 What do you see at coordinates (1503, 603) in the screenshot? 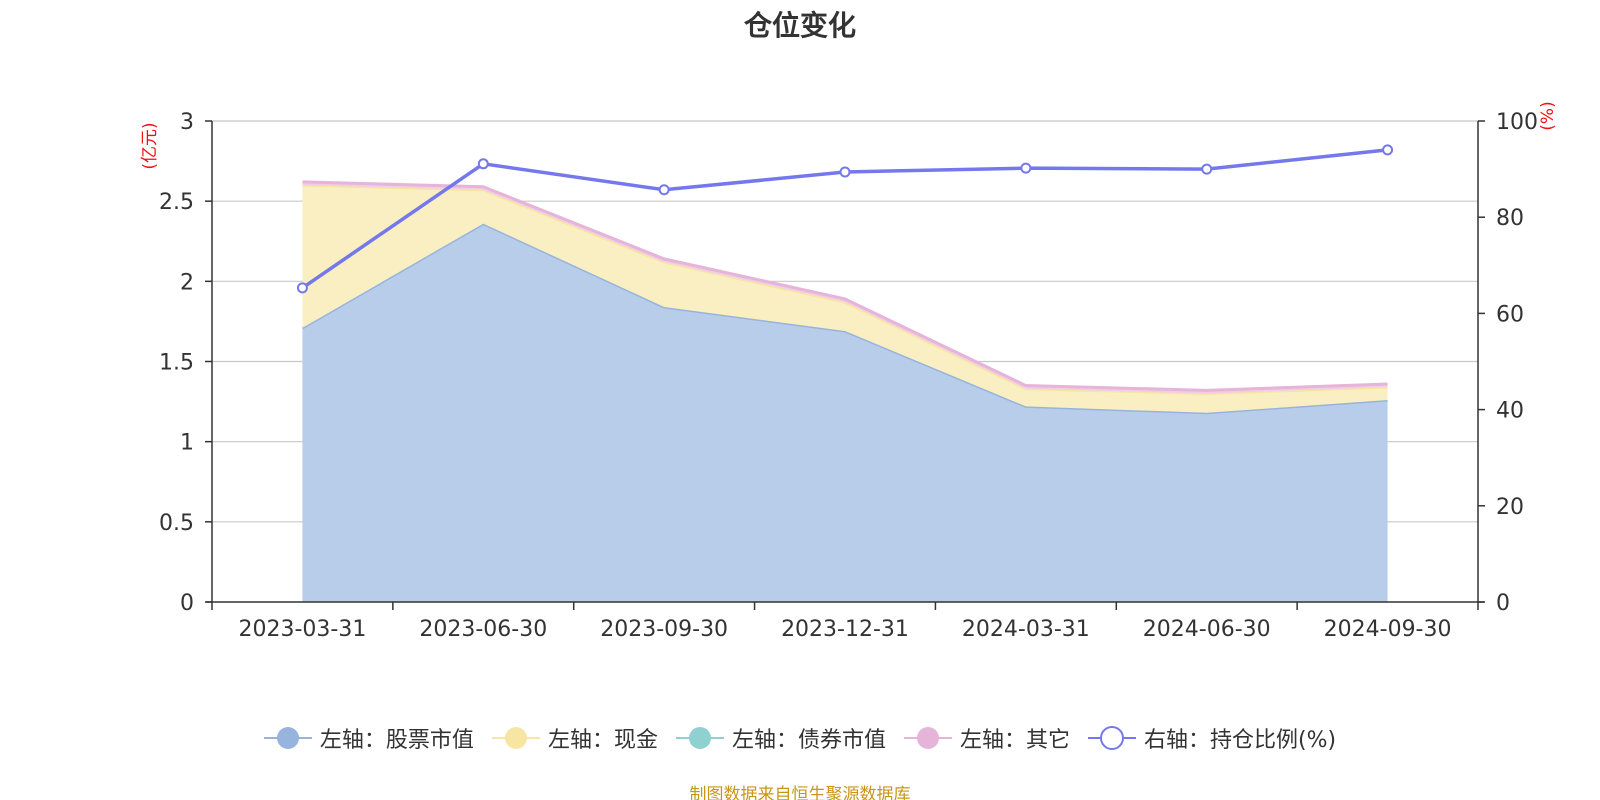
I see `right-tick-label: 0` at bounding box center [1503, 603].